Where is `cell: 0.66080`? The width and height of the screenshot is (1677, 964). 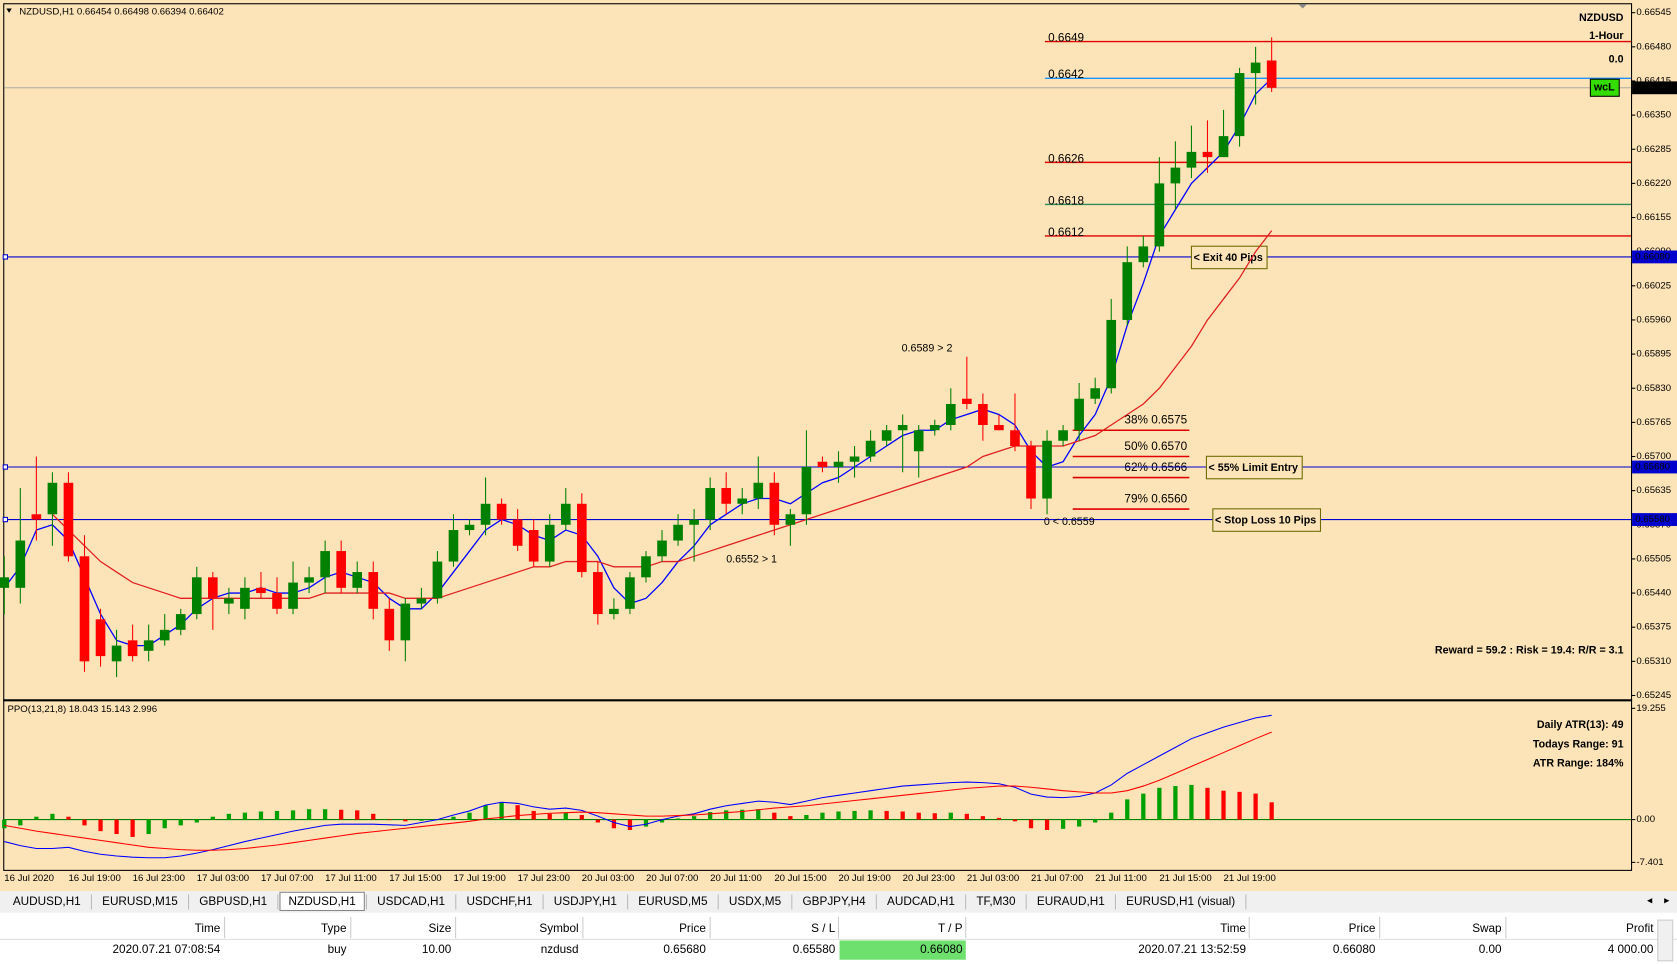 cell: 0.66080 is located at coordinates (941, 949).